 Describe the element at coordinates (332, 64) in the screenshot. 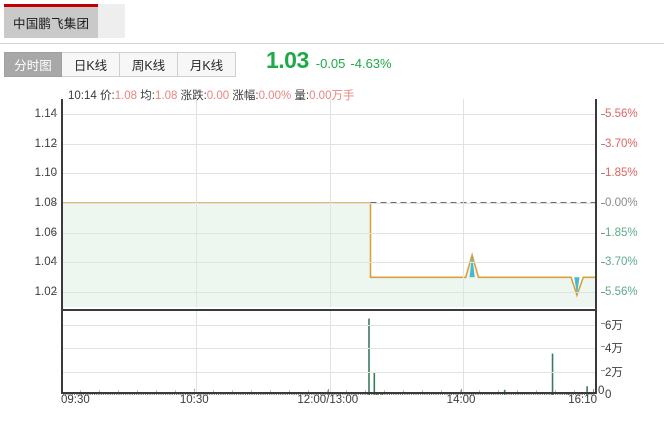

I see `chart-toolbar: 分时图 日K线 周K线 月K线 1.03 -0.05 -4.63%` at that location.